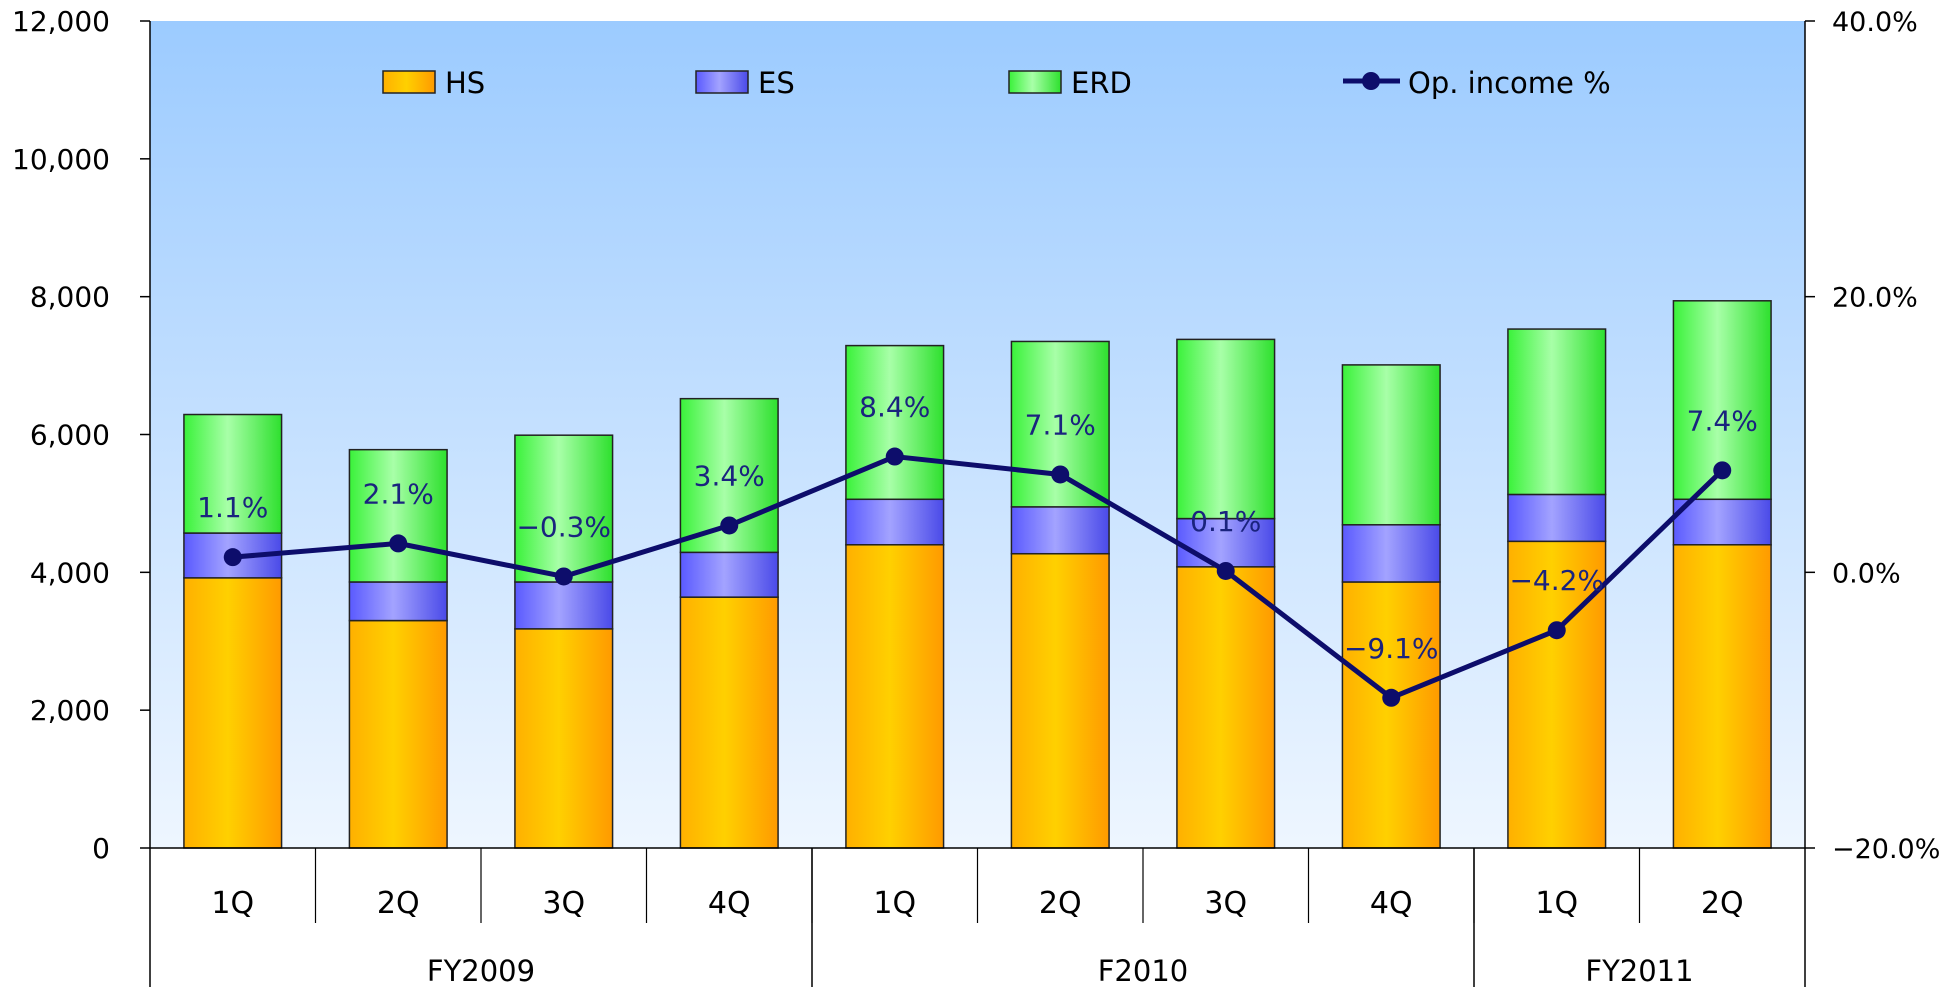 The width and height of the screenshot is (1948, 987). Describe the element at coordinates (101, 848) in the screenshot. I see `left-tick-label: 0` at that location.